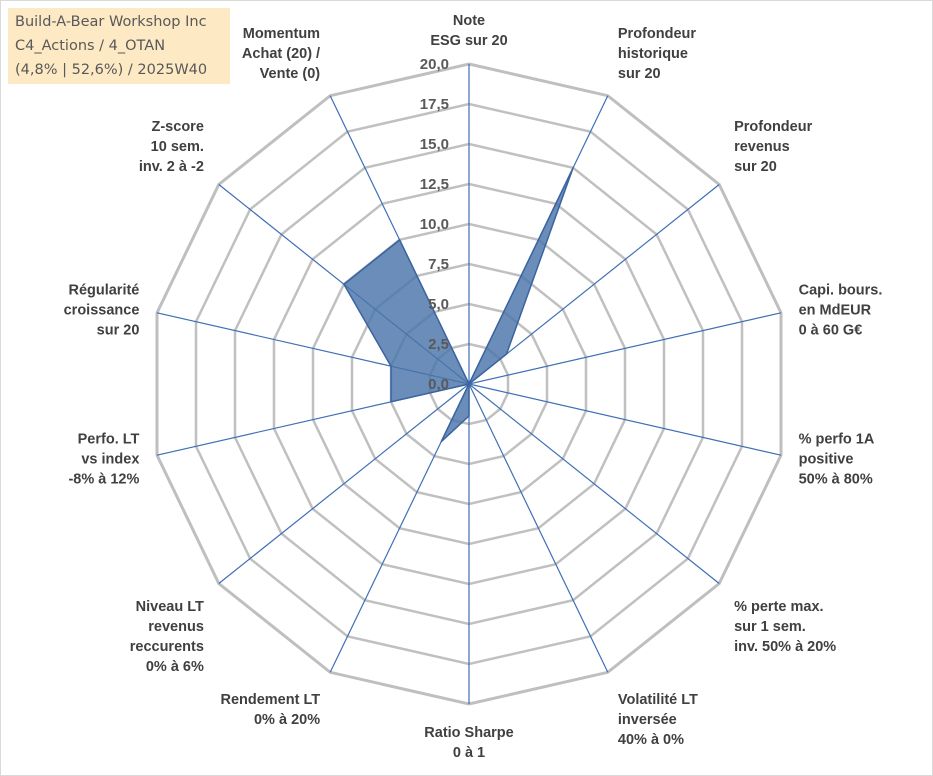 The image size is (933, 776). What do you see at coordinates (778, 607) in the screenshot?
I see `radar-axis-label-line: % perte max.` at bounding box center [778, 607].